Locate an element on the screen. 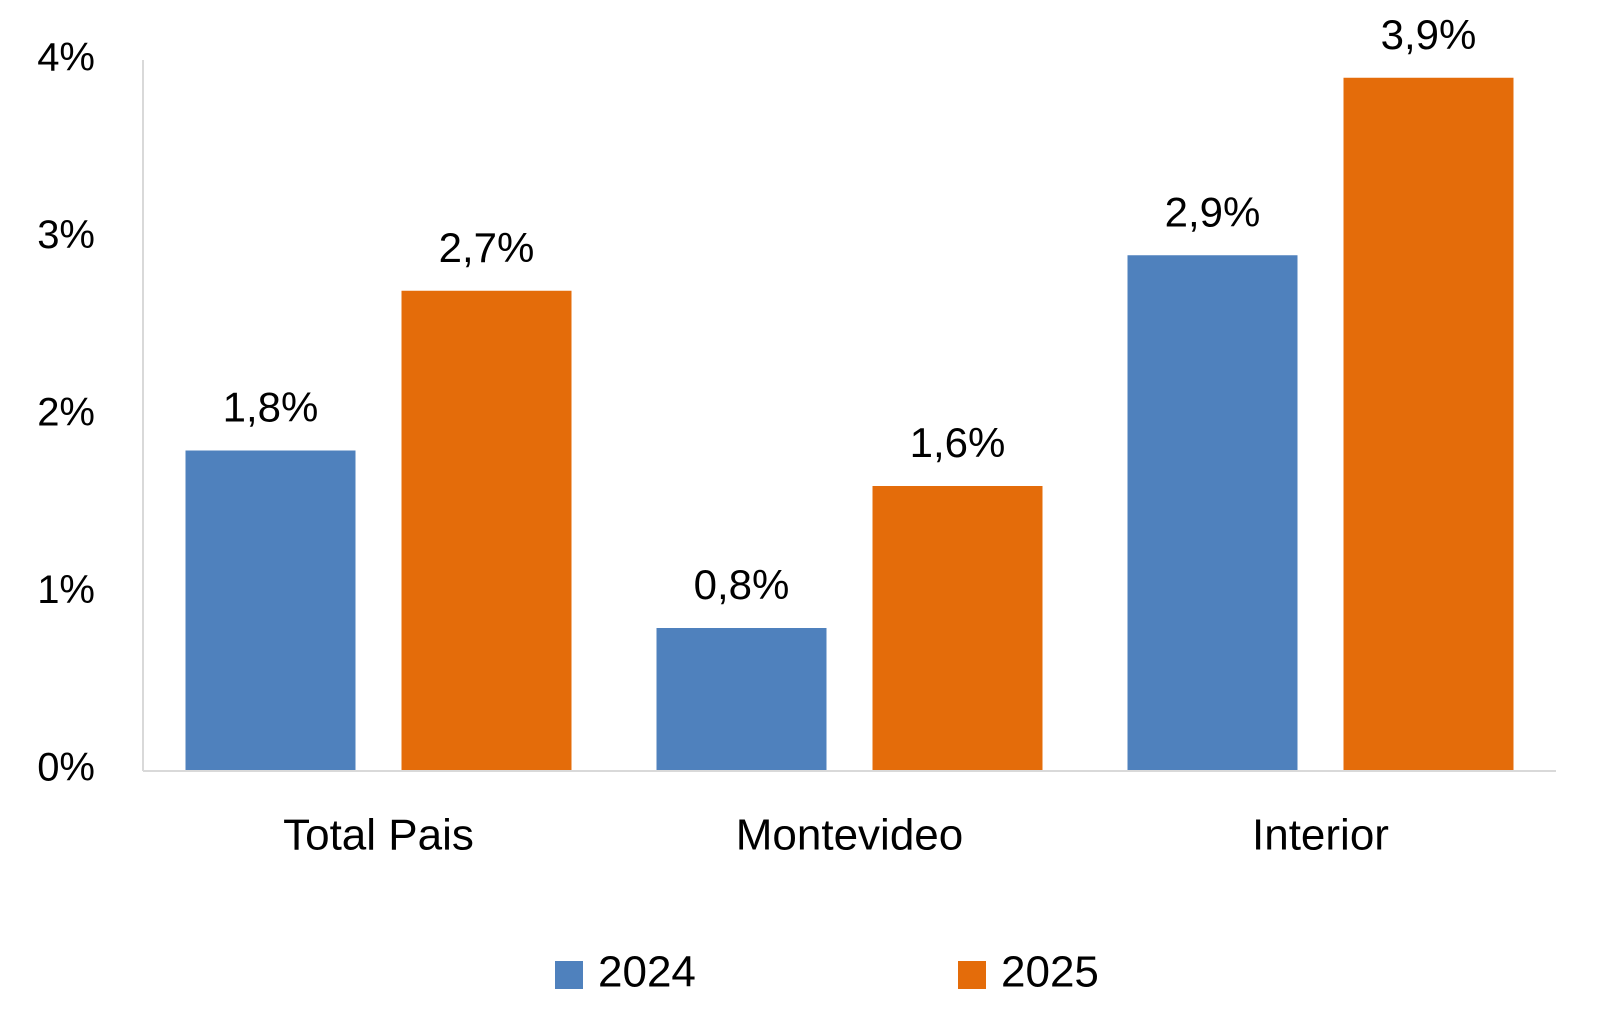 This screenshot has width=1606, height=1024. value-label: 1,6% is located at coordinates (958, 442).